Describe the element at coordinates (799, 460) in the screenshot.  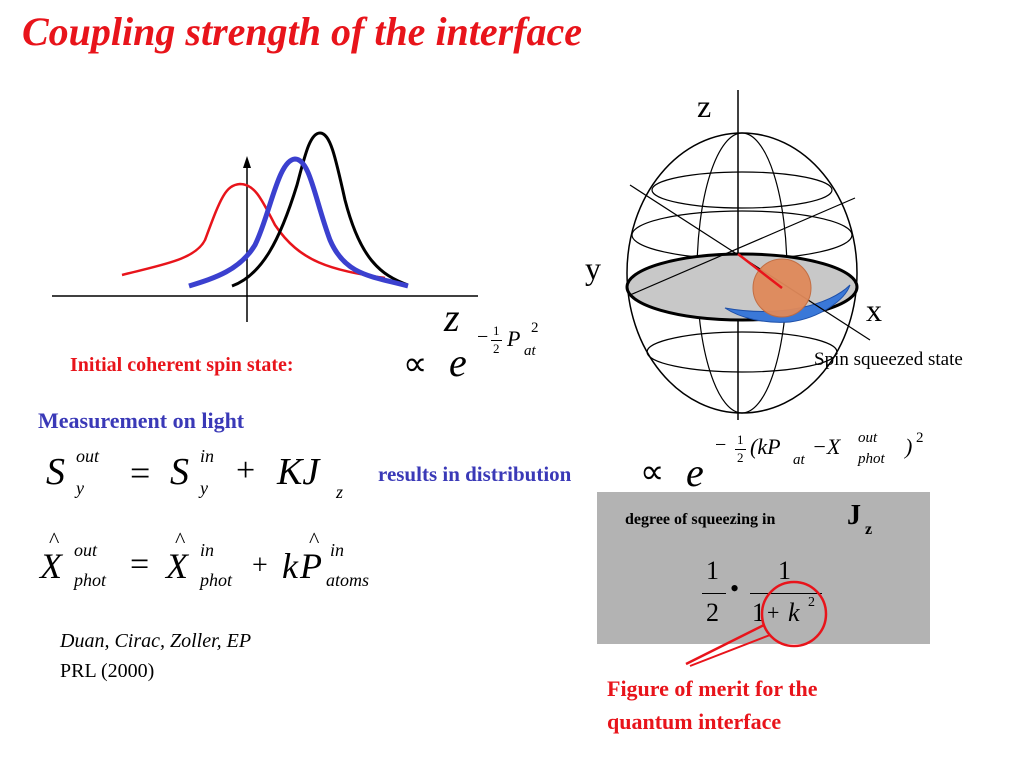
I see `result-exp-at: at` at that location.